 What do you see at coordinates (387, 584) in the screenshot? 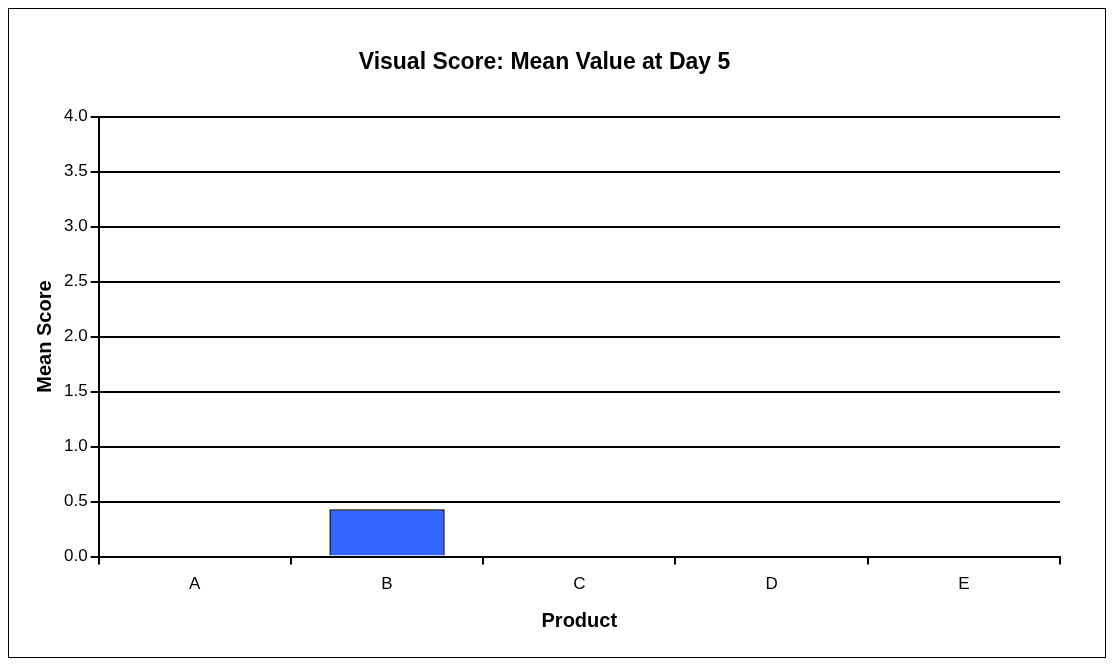
I see `x-tick-label: B` at bounding box center [387, 584].